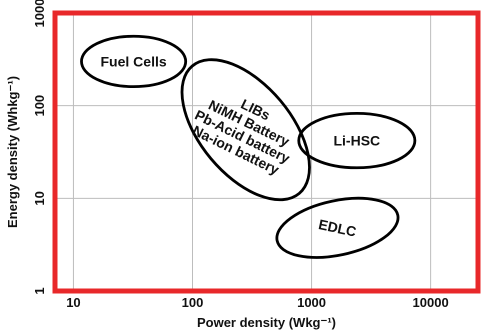 Image resolution: width=483 pixels, height=331 pixels. Describe the element at coordinates (73, 302) in the screenshot. I see `x-tick-label: 10` at that location.